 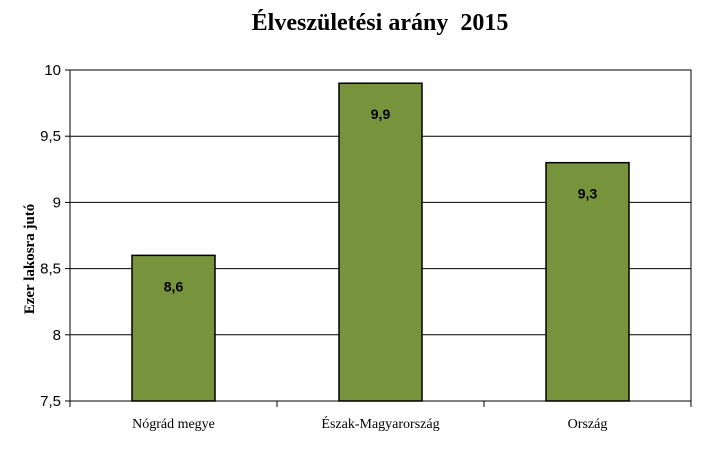 What do you see at coordinates (57, 202) in the screenshot?
I see `y-tick-label: 9` at bounding box center [57, 202].